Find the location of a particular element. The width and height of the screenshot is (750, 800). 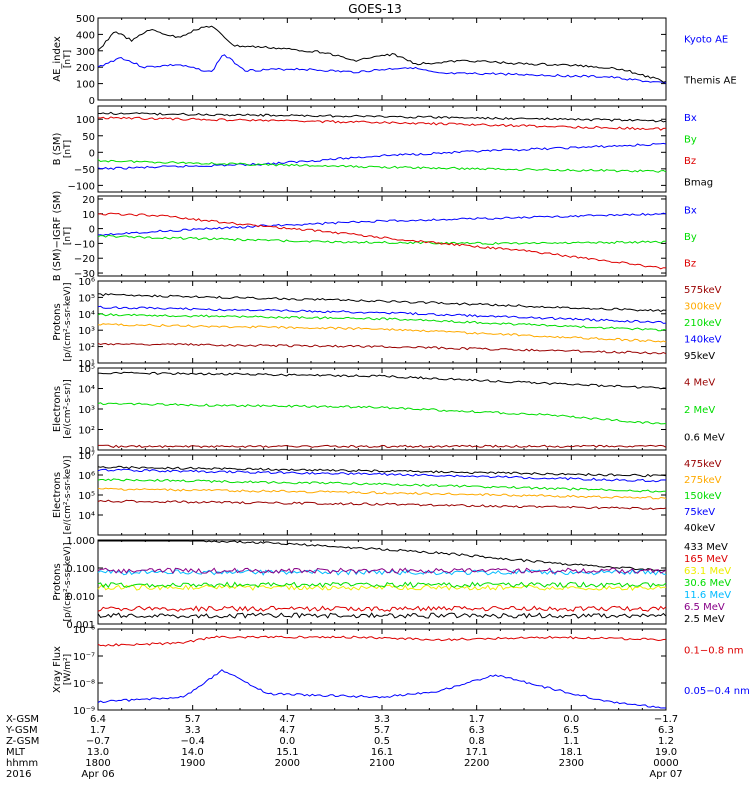

x-axis-value-0-2: −0.7 is located at coordinates (98, 741).